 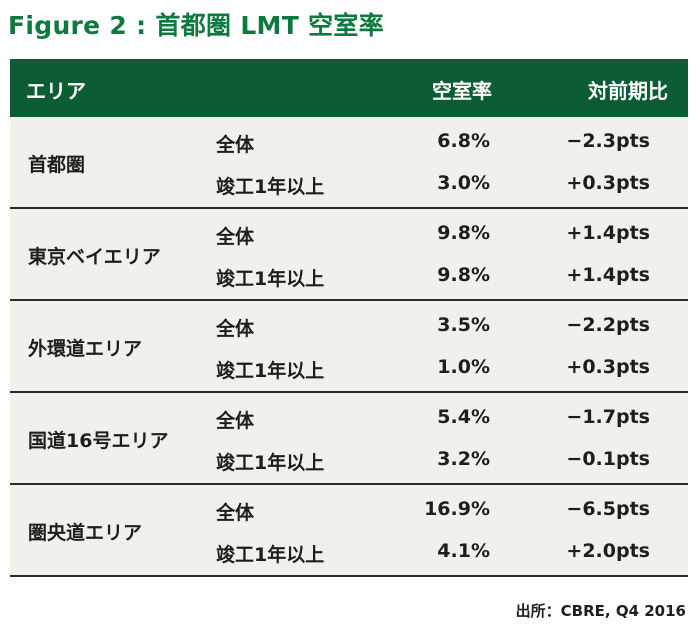 I want to click on area-name: 首都圏, so click(x=57, y=165).